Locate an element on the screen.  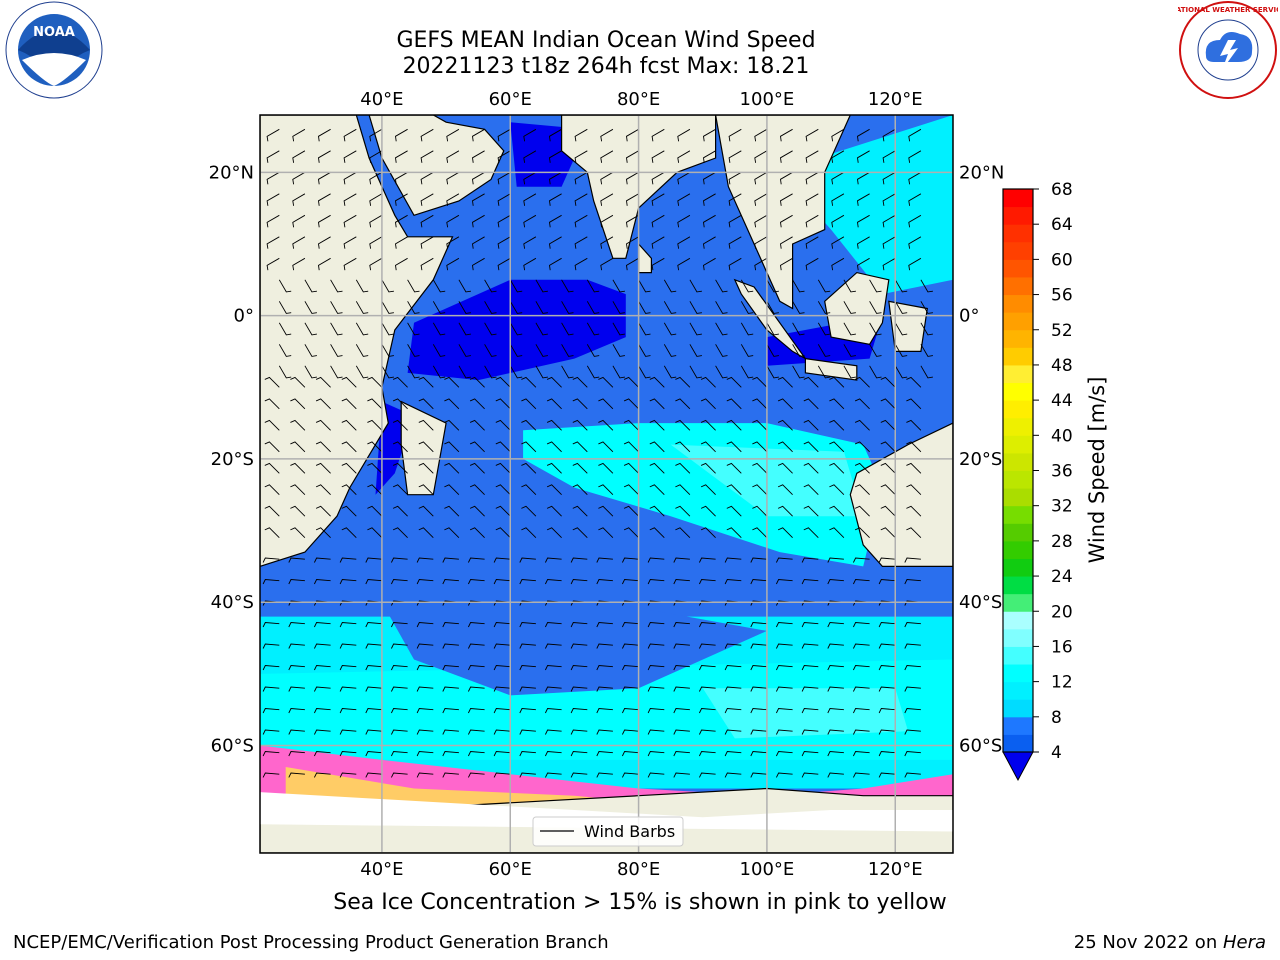
colorbar-tick-label: 8 is located at coordinates (1056, 718).